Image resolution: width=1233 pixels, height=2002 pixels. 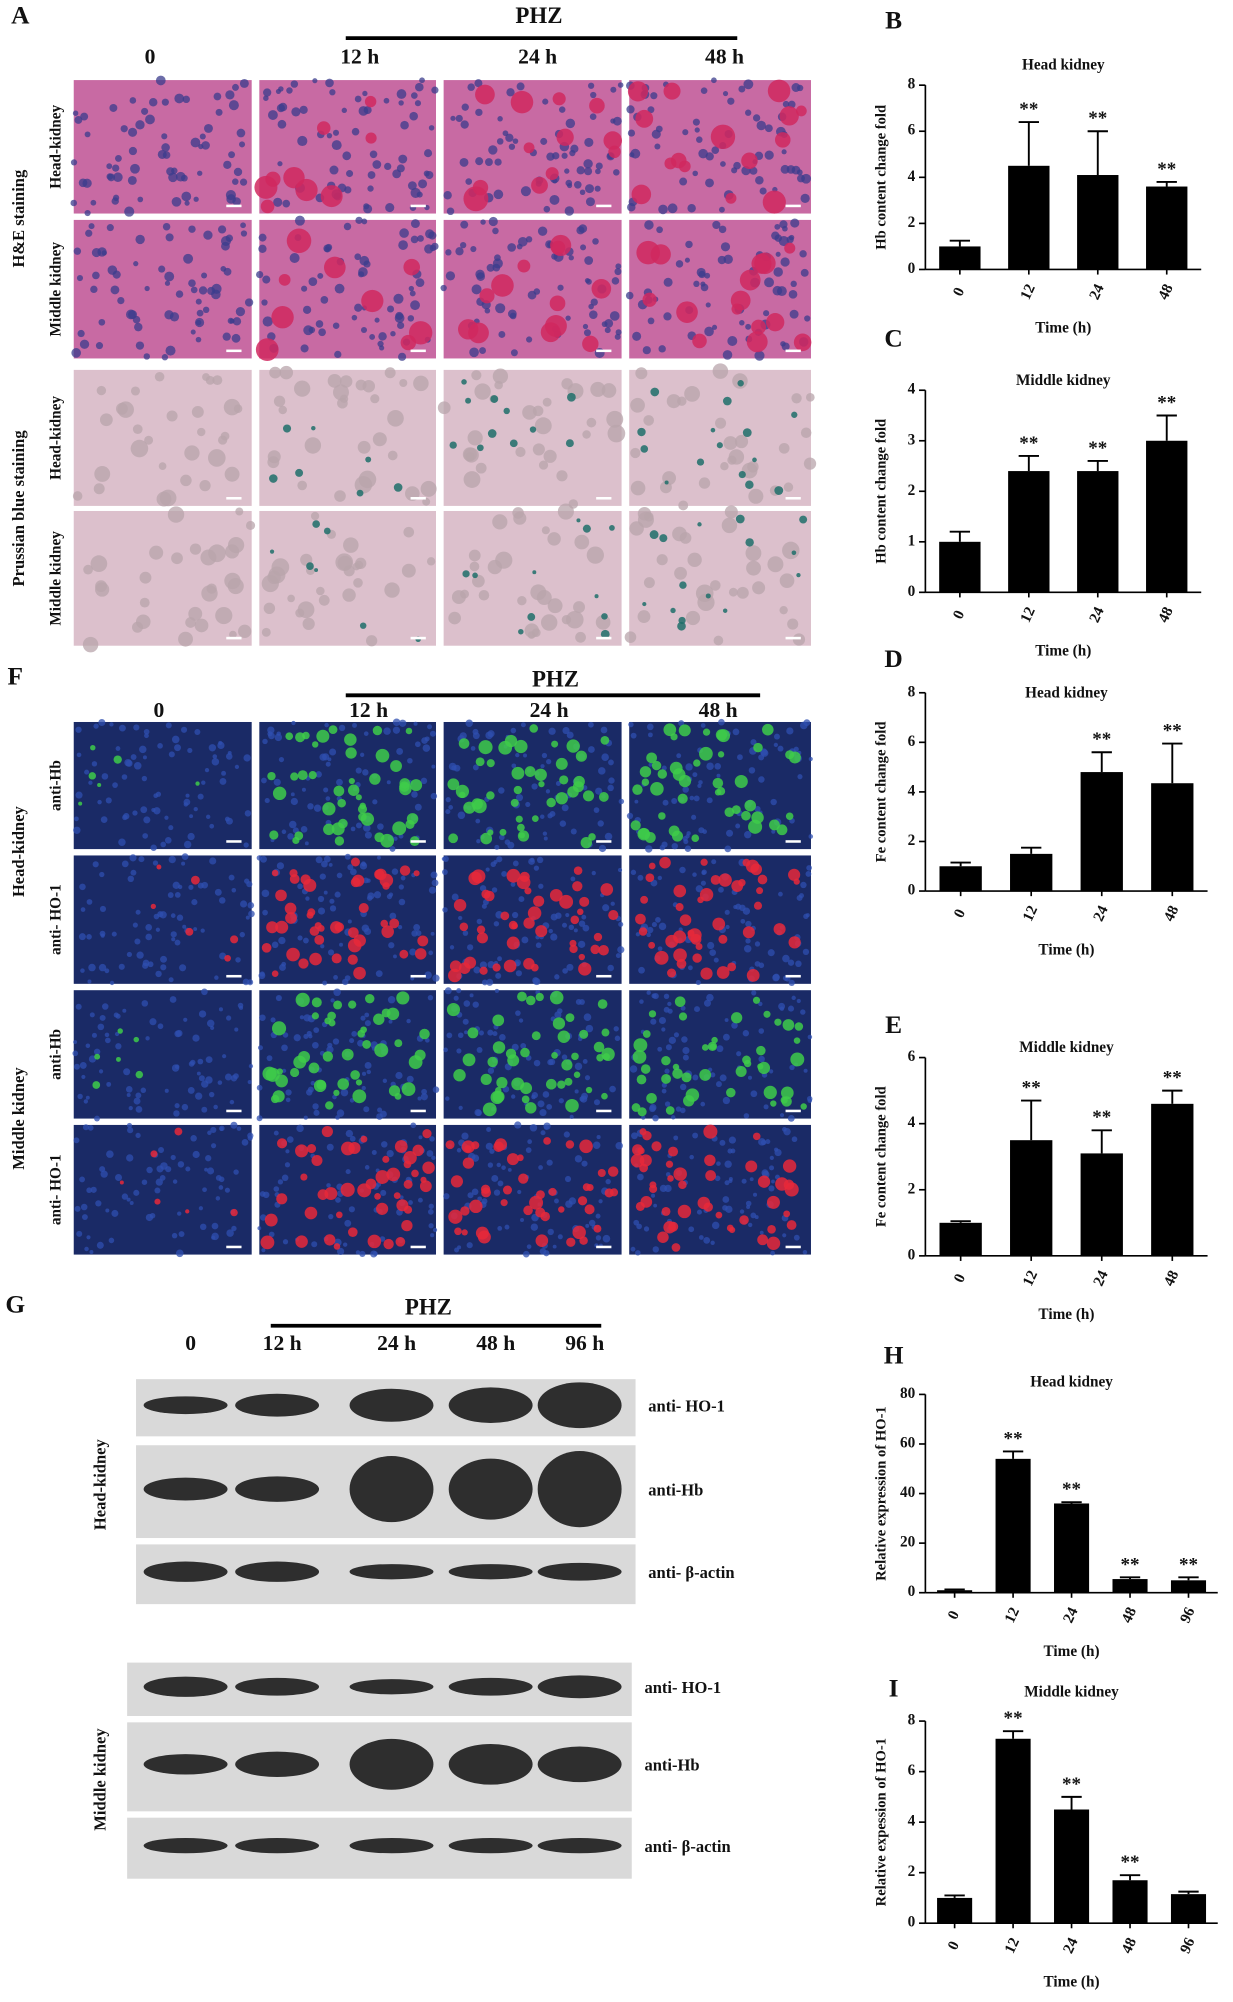 What do you see at coordinates (959, 614) in the screenshot?
I see `x-tick-label: 0` at bounding box center [959, 614].